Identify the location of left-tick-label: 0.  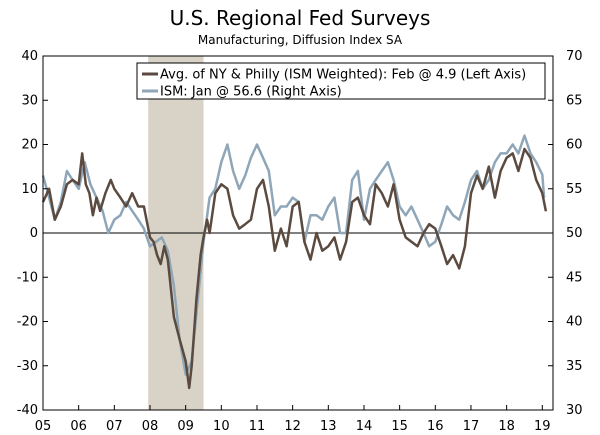
(34, 233).